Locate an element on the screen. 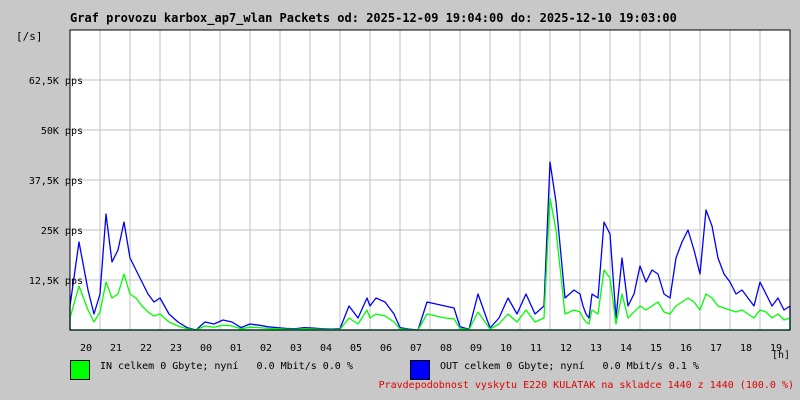  out-legend-swatch is located at coordinates (420, 370).